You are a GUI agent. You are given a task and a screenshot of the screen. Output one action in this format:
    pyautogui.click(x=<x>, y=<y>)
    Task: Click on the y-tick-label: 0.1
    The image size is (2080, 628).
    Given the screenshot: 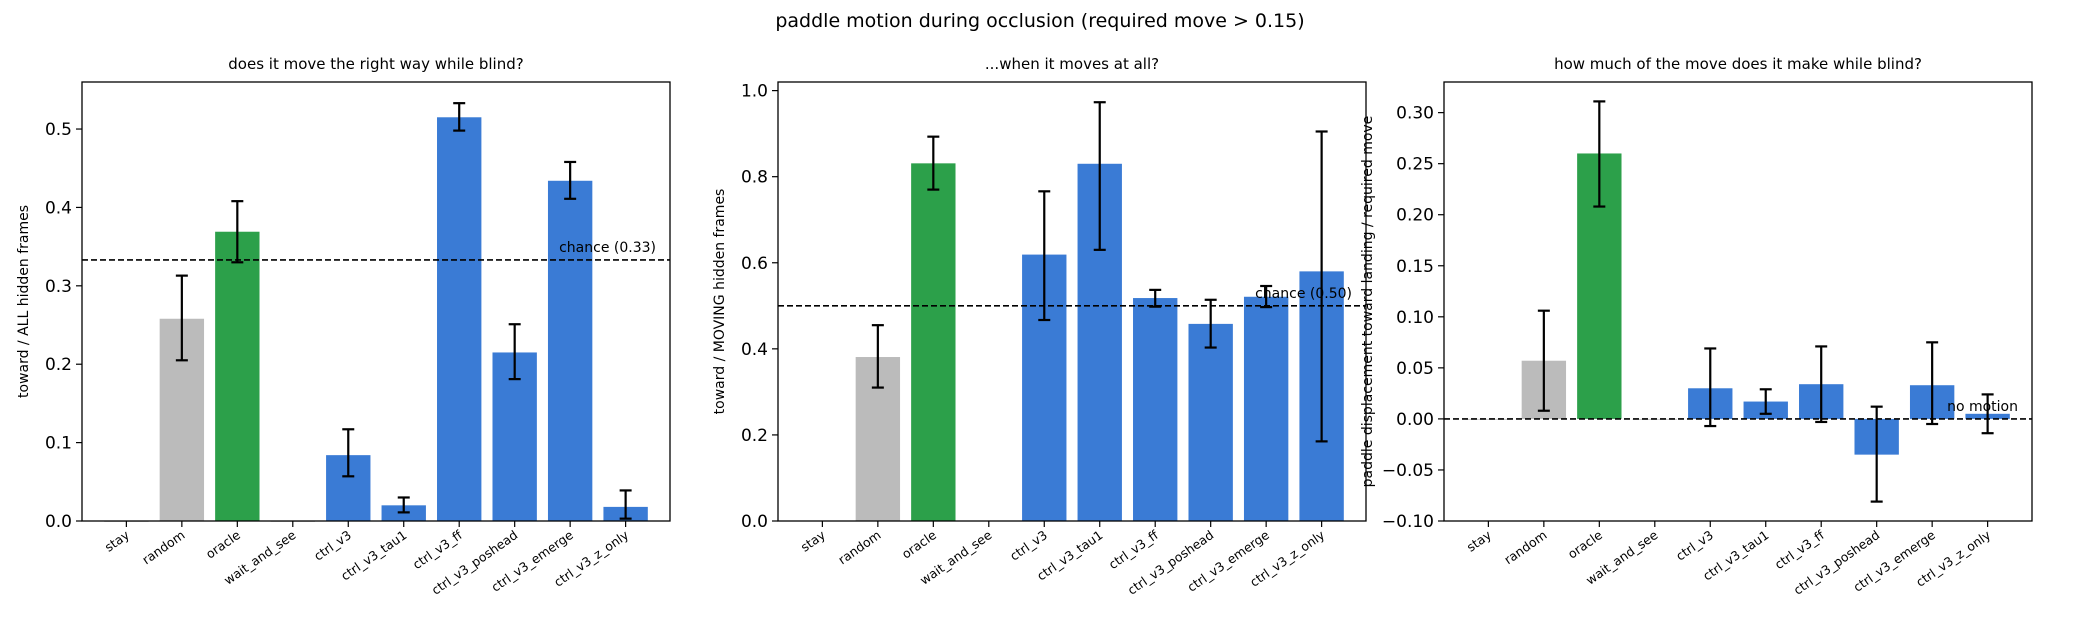 What is the action you would take?
    pyautogui.click(x=58, y=444)
    